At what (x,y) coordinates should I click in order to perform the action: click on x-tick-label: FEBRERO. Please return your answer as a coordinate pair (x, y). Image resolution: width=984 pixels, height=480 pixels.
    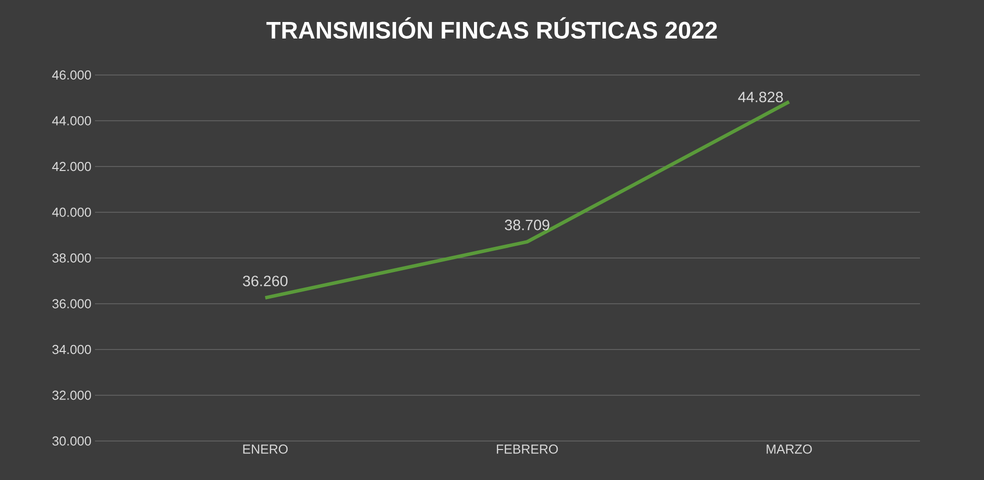
    Looking at the image, I should click on (527, 449).